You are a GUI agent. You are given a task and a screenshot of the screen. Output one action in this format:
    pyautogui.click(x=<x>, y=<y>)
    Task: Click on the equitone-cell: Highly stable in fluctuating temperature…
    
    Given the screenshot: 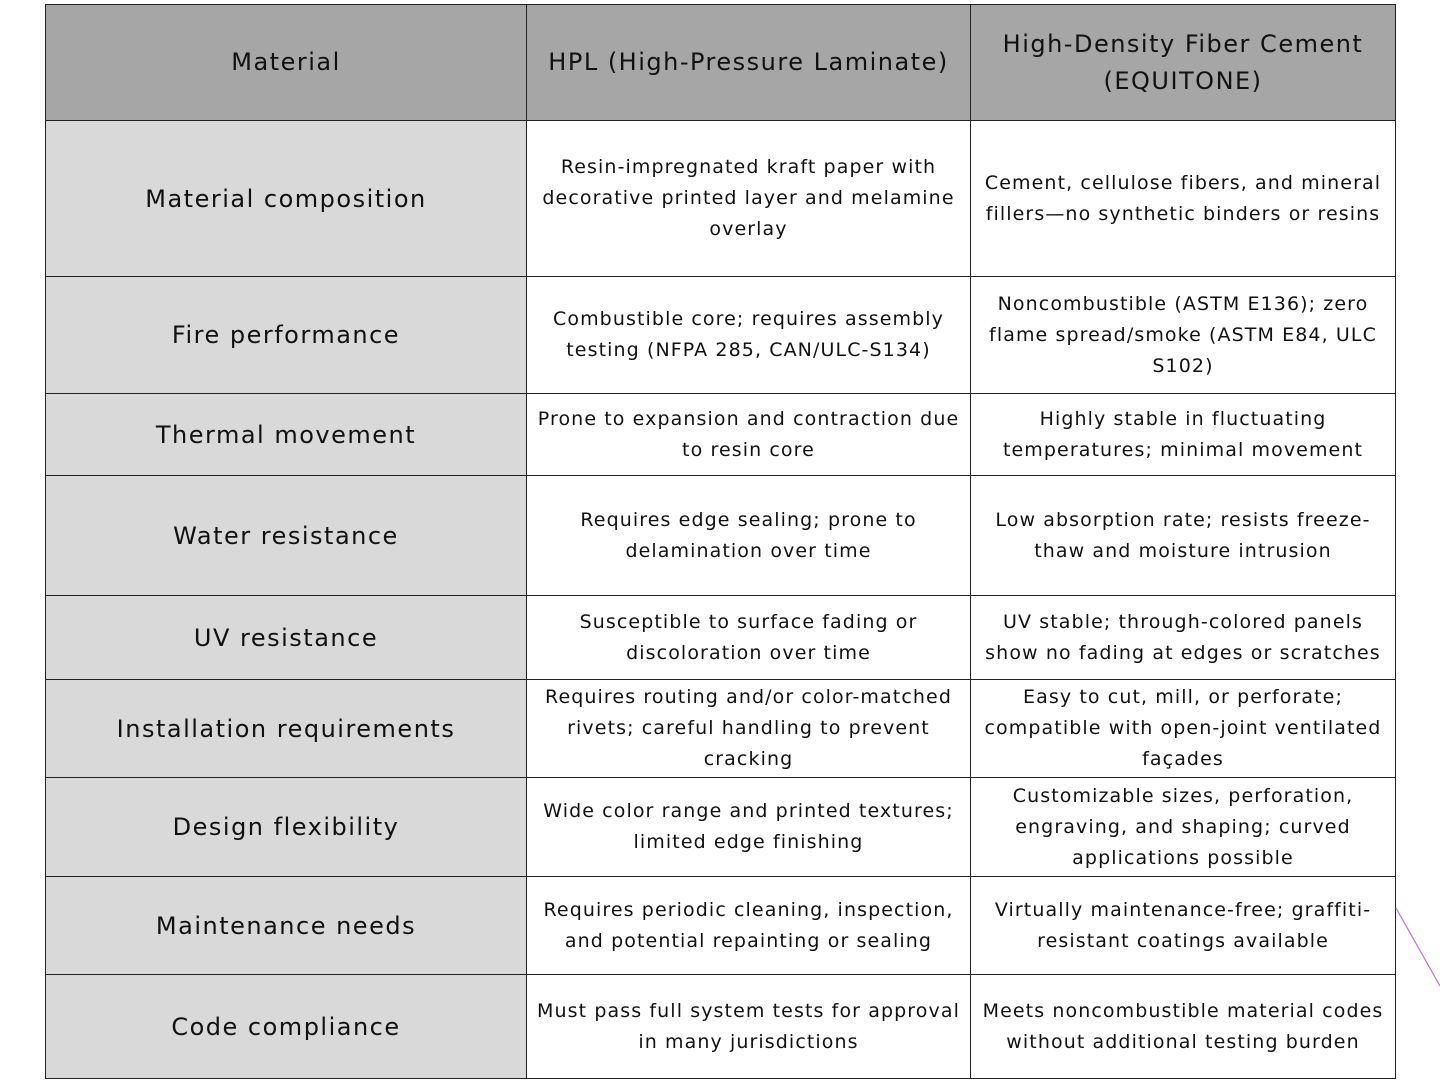 What is the action you would take?
    pyautogui.click(x=1183, y=434)
    